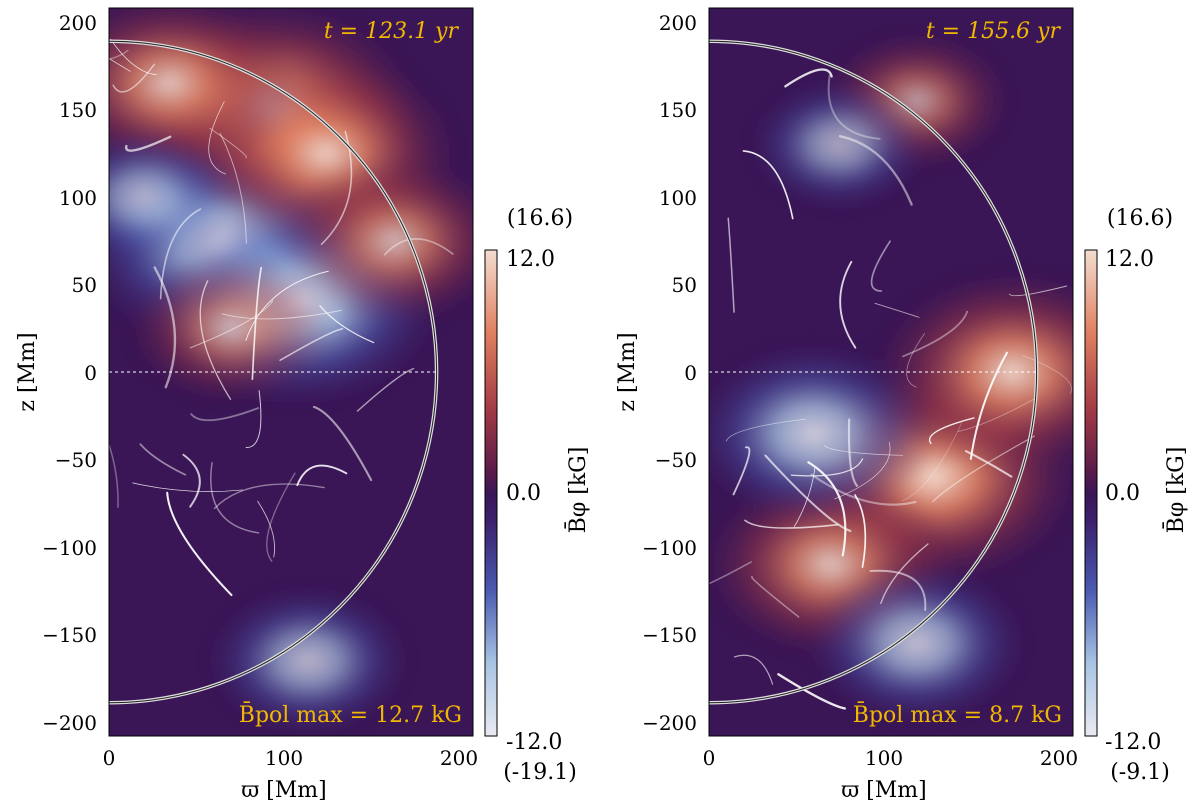 Image resolution: width=1200 pixels, height=810 pixels. I want to click on colorbar-label-left: B̄φ [kG], so click(577, 490).